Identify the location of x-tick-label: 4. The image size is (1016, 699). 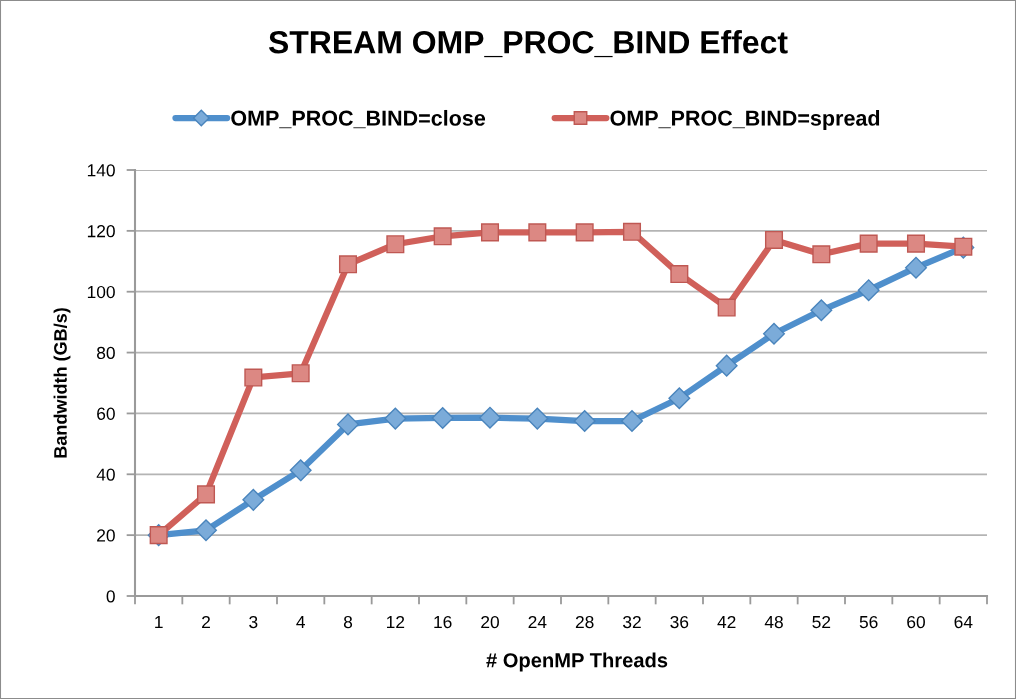
(300, 622).